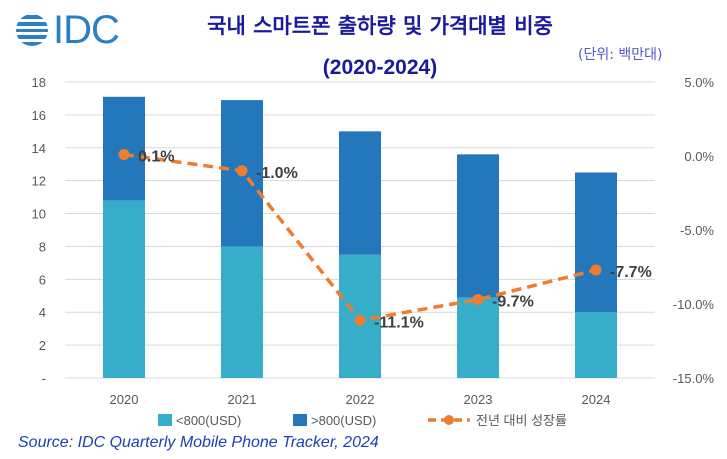  What do you see at coordinates (42, 345) in the screenshot?
I see `y-left-tick-label: 2` at bounding box center [42, 345].